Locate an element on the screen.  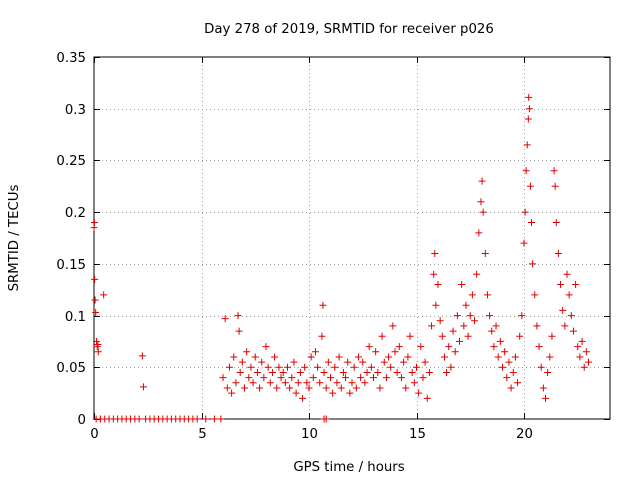
x-tick-label: 5 is located at coordinates (202, 434).